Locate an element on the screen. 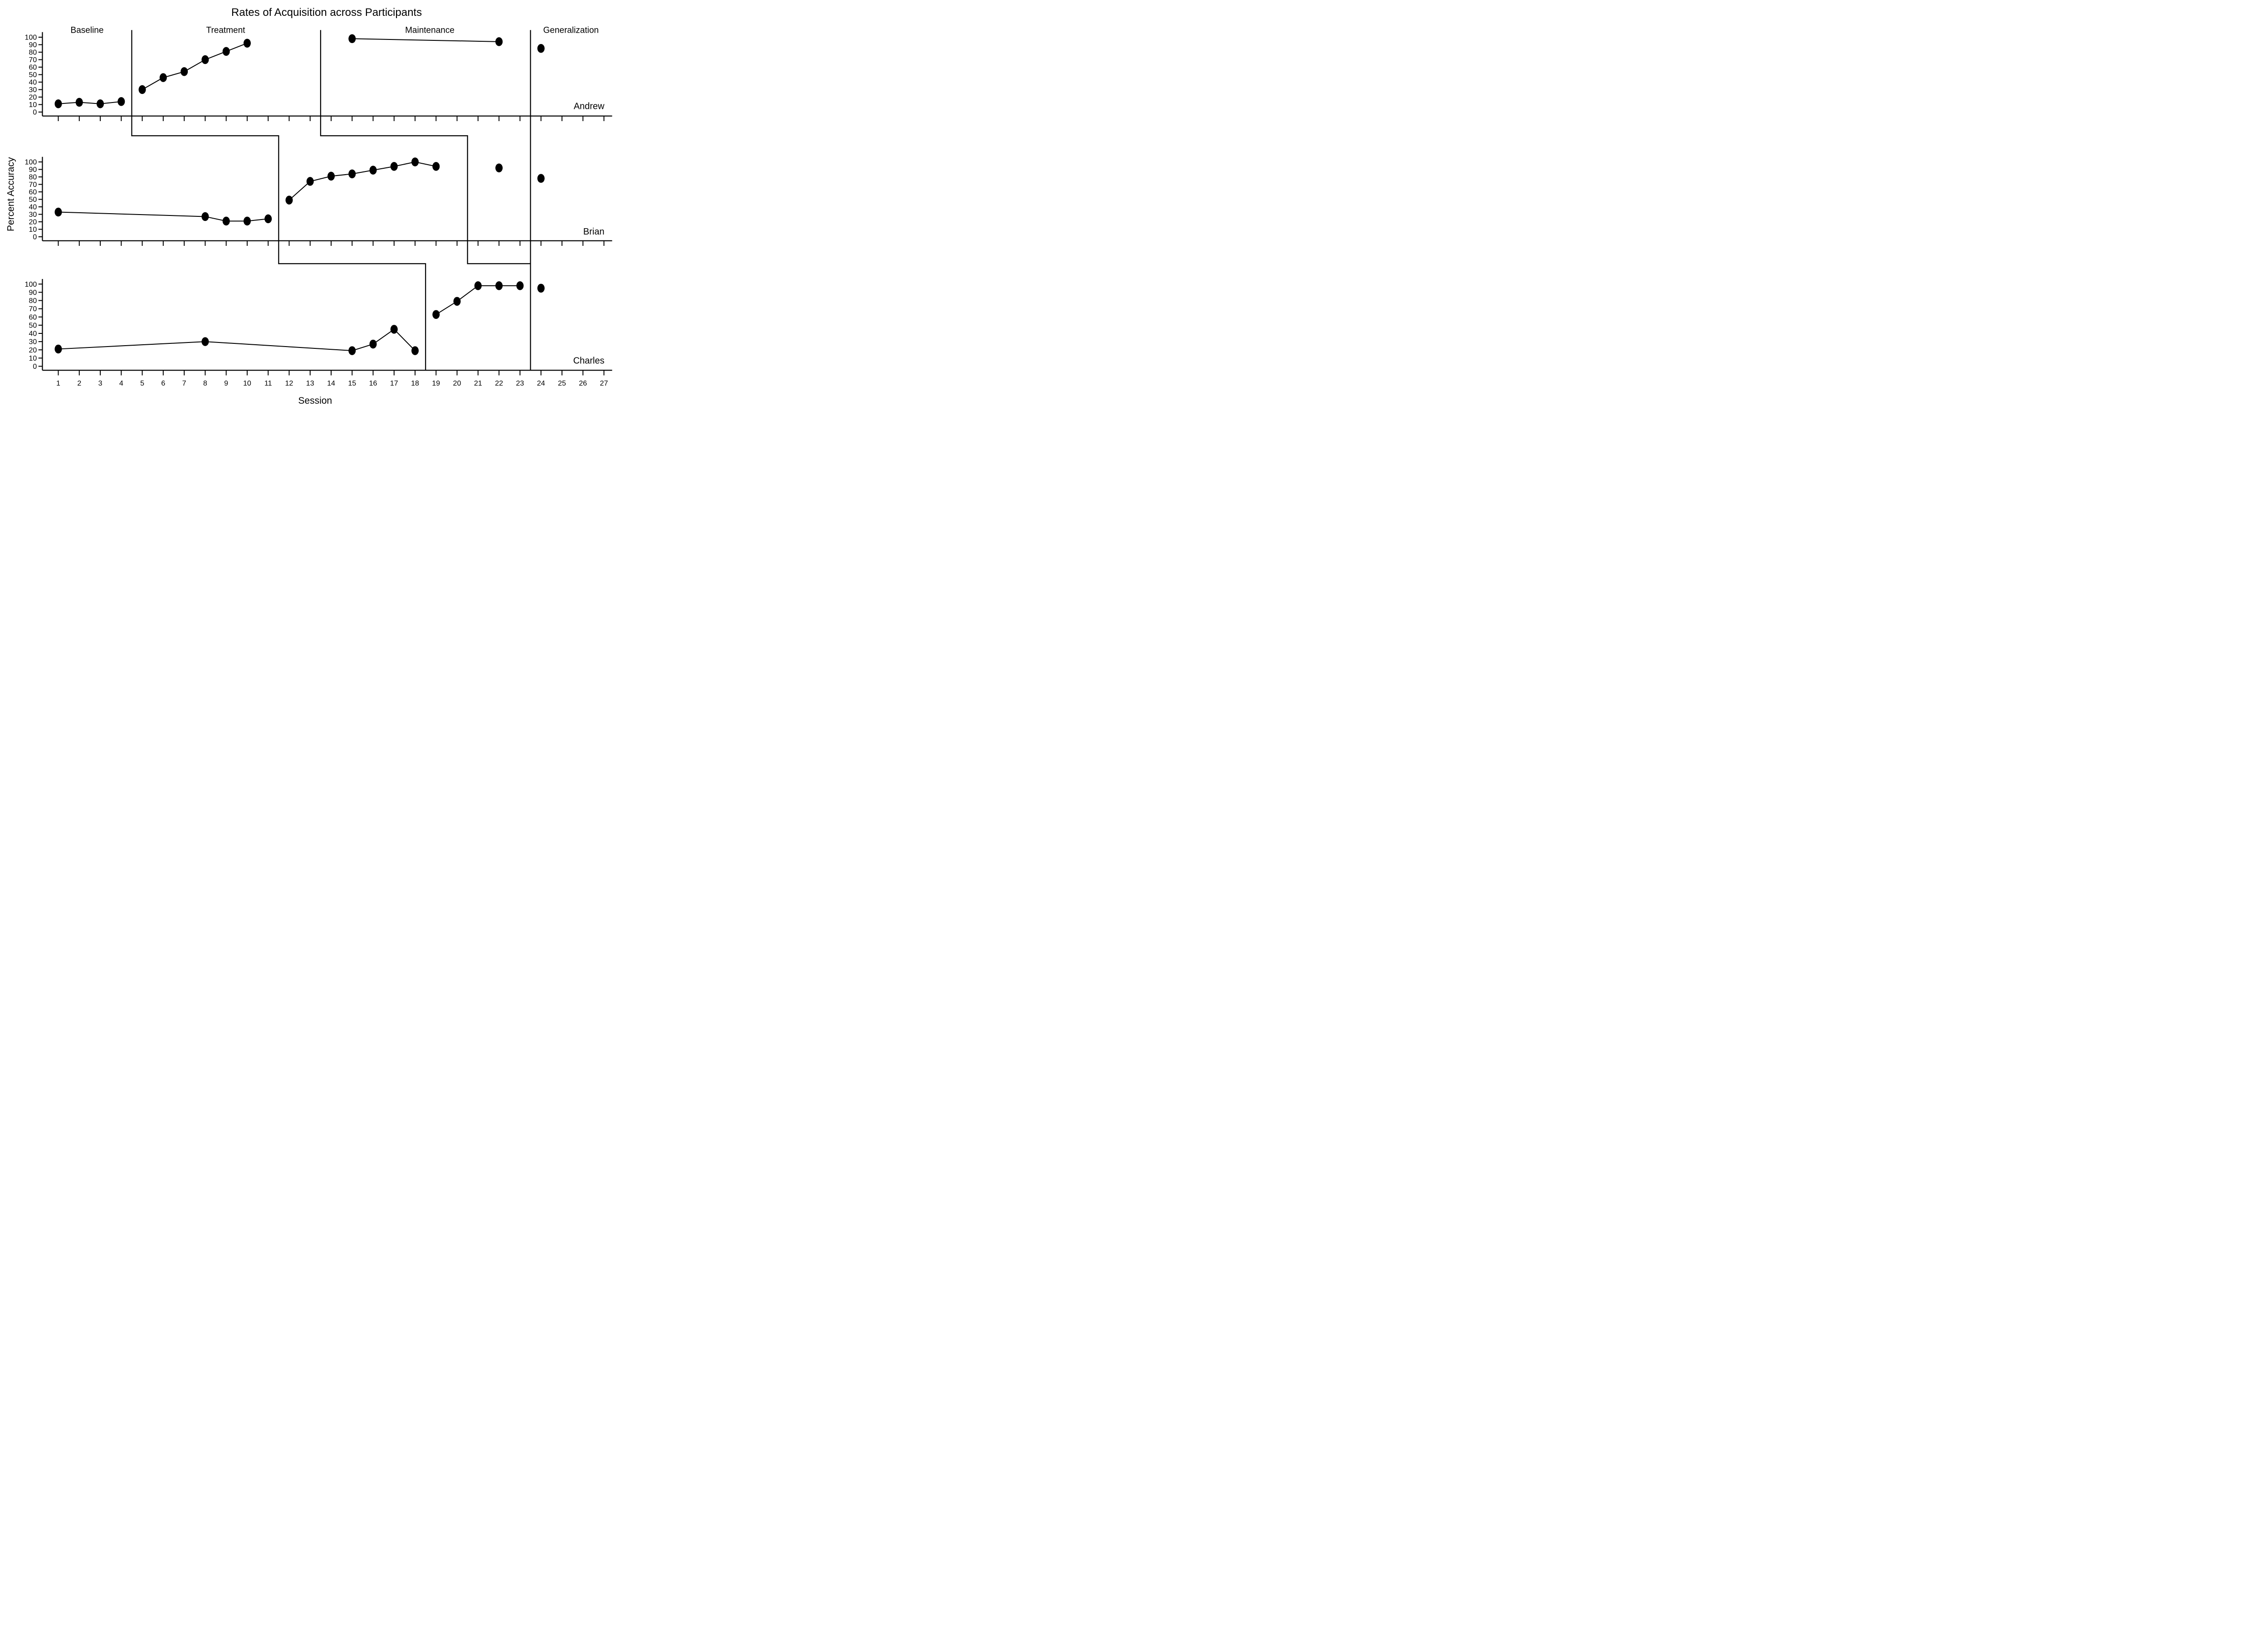  x-tick-label: 11 is located at coordinates (268, 383).